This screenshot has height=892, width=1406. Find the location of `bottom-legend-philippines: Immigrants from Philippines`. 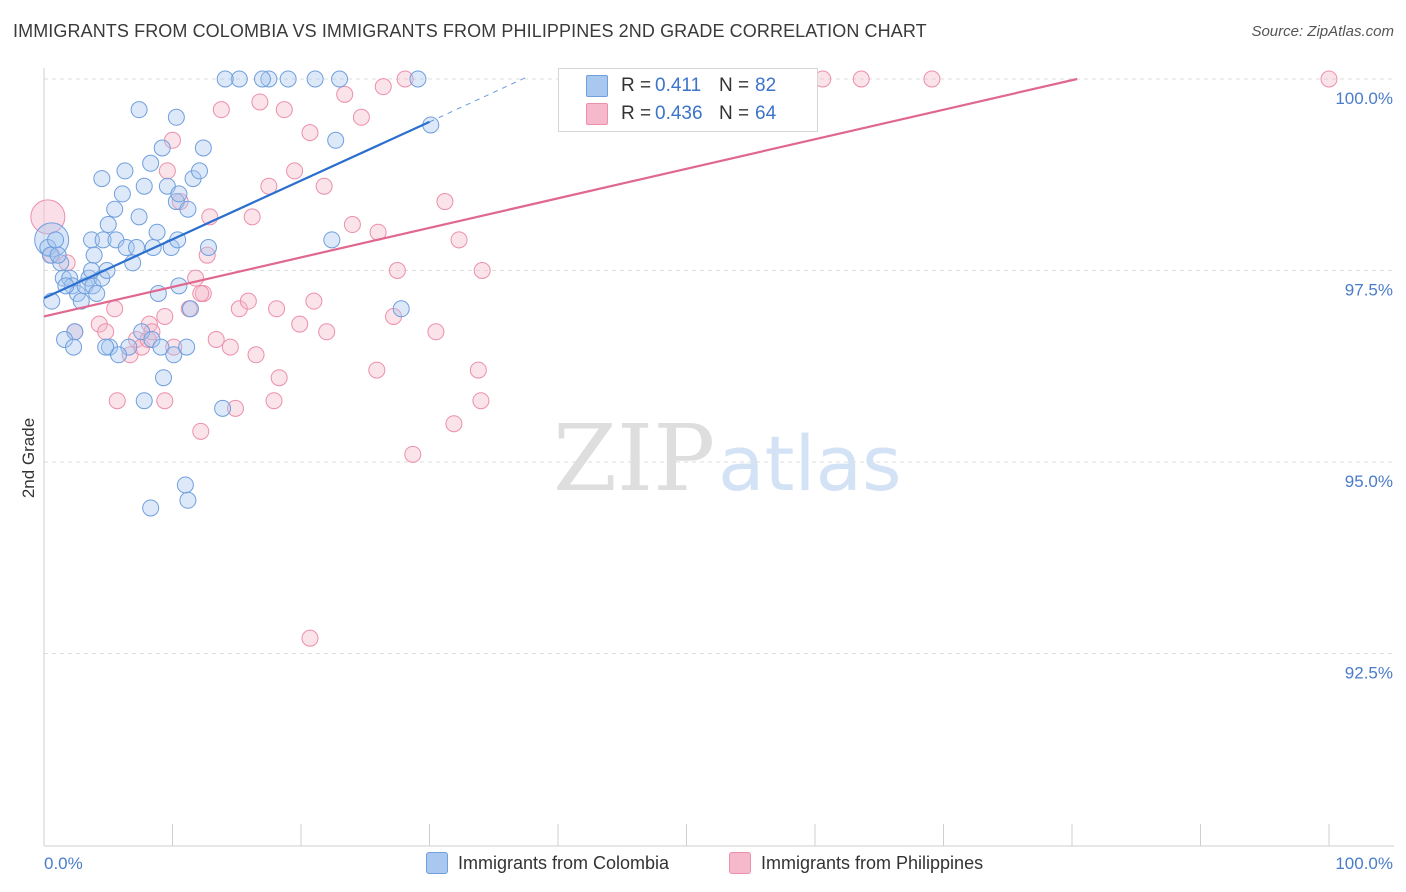

bottom-legend-philippines: Immigrants from Philippines is located at coordinates (856, 863).